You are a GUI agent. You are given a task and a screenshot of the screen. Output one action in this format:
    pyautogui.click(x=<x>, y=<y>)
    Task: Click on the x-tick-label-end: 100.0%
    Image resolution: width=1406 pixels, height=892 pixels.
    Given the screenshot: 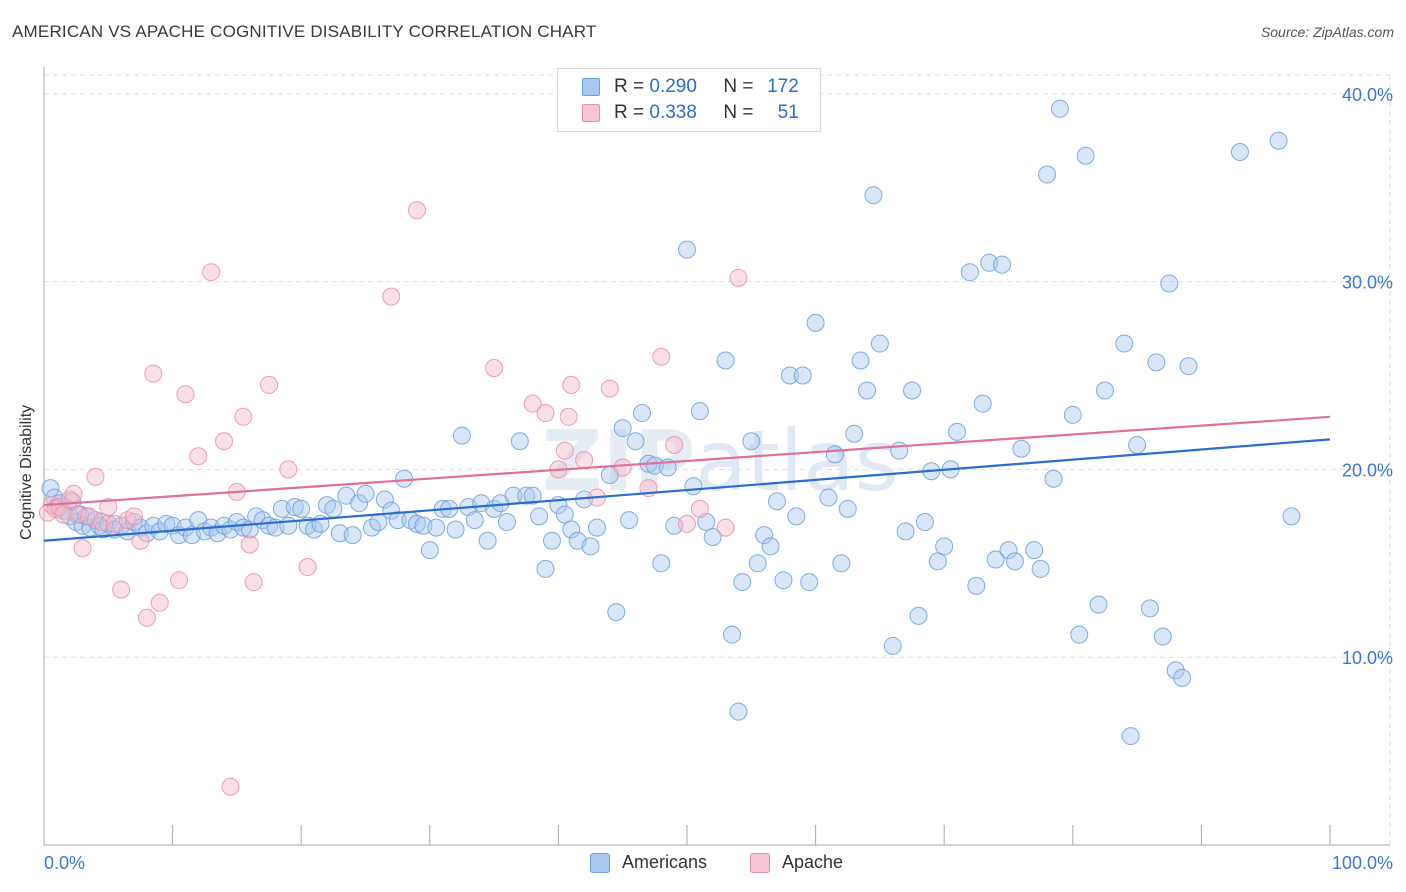 What is the action you would take?
    pyautogui.click(x=1362, y=863)
    